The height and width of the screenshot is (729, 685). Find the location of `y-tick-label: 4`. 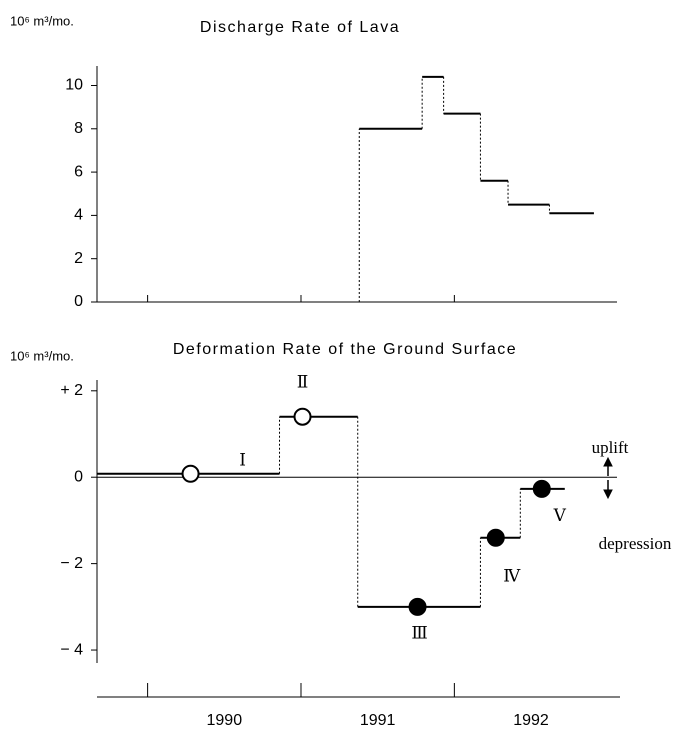

y-tick-label: 4 is located at coordinates (78, 215).